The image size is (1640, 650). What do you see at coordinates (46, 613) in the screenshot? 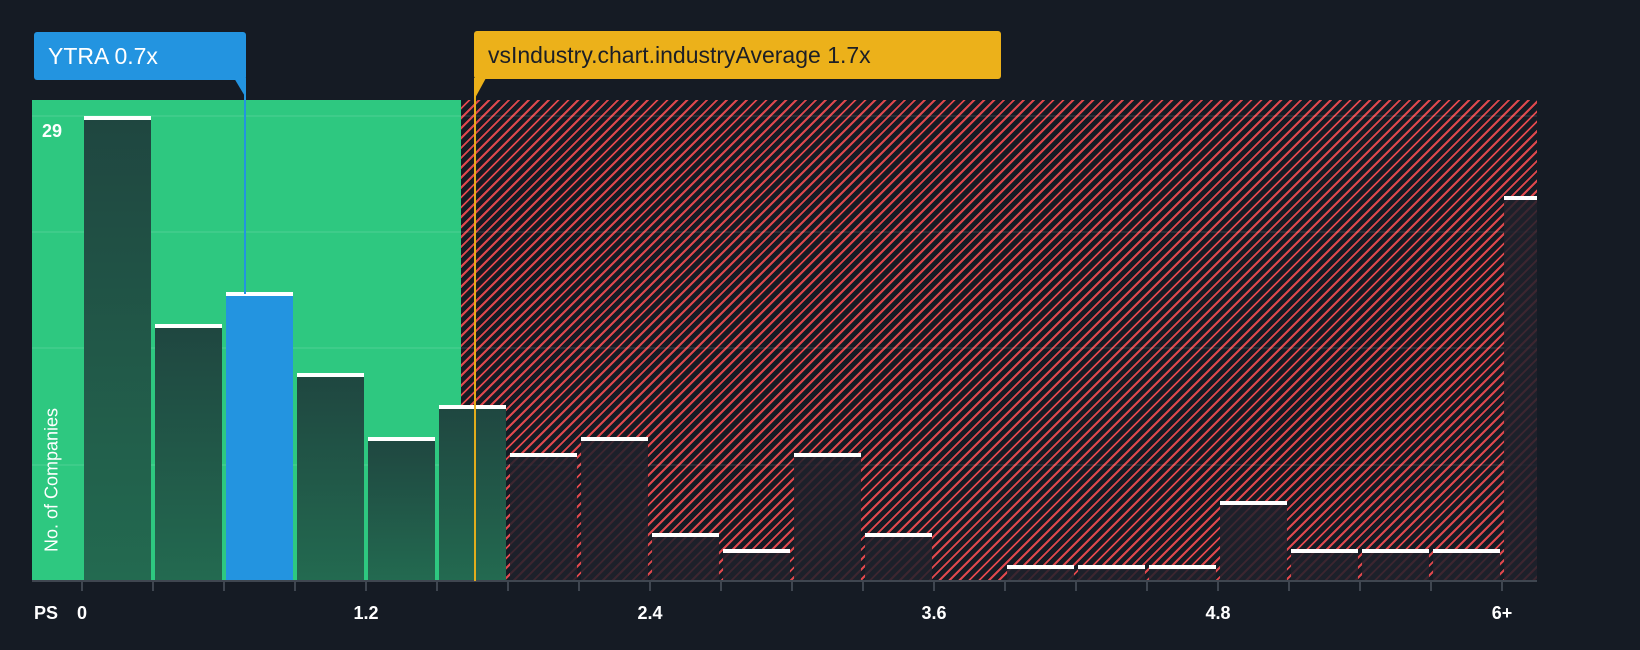
I see `x-axis-title: PS` at bounding box center [46, 613].